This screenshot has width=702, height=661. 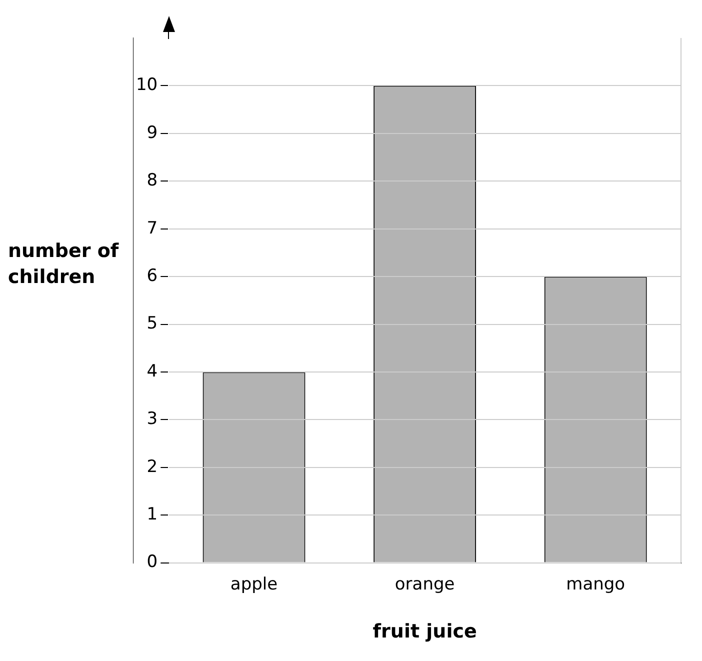 I want to click on x-tick-label: apple, so click(x=254, y=584).